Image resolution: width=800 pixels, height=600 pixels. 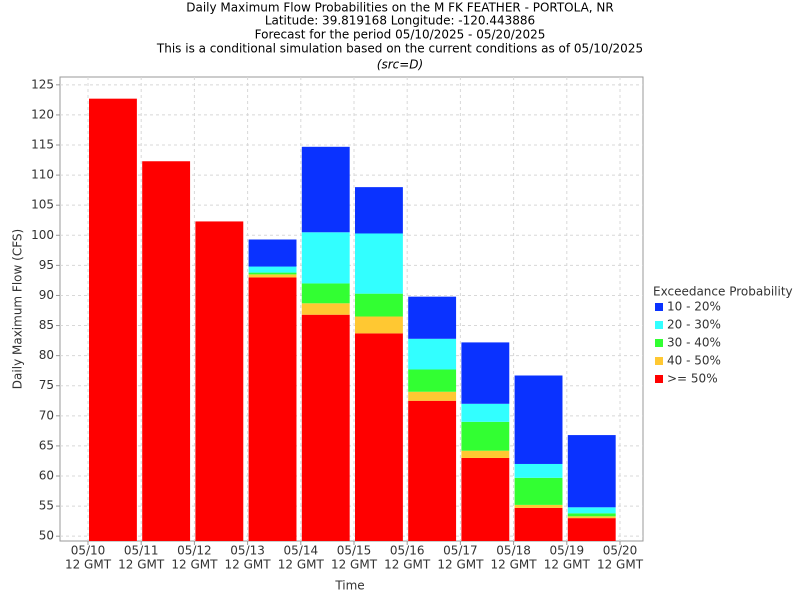 What do you see at coordinates (400, 65) in the screenshot?
I see `subtitle: (src=D)` at bounding box center [400, 65].